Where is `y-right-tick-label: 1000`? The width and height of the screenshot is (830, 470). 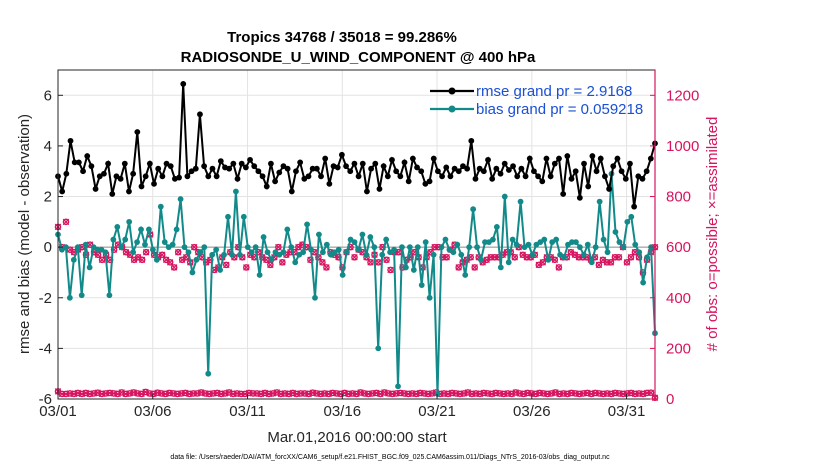 y-right-tick-label: 1000 is located at coordinates (682, 146).